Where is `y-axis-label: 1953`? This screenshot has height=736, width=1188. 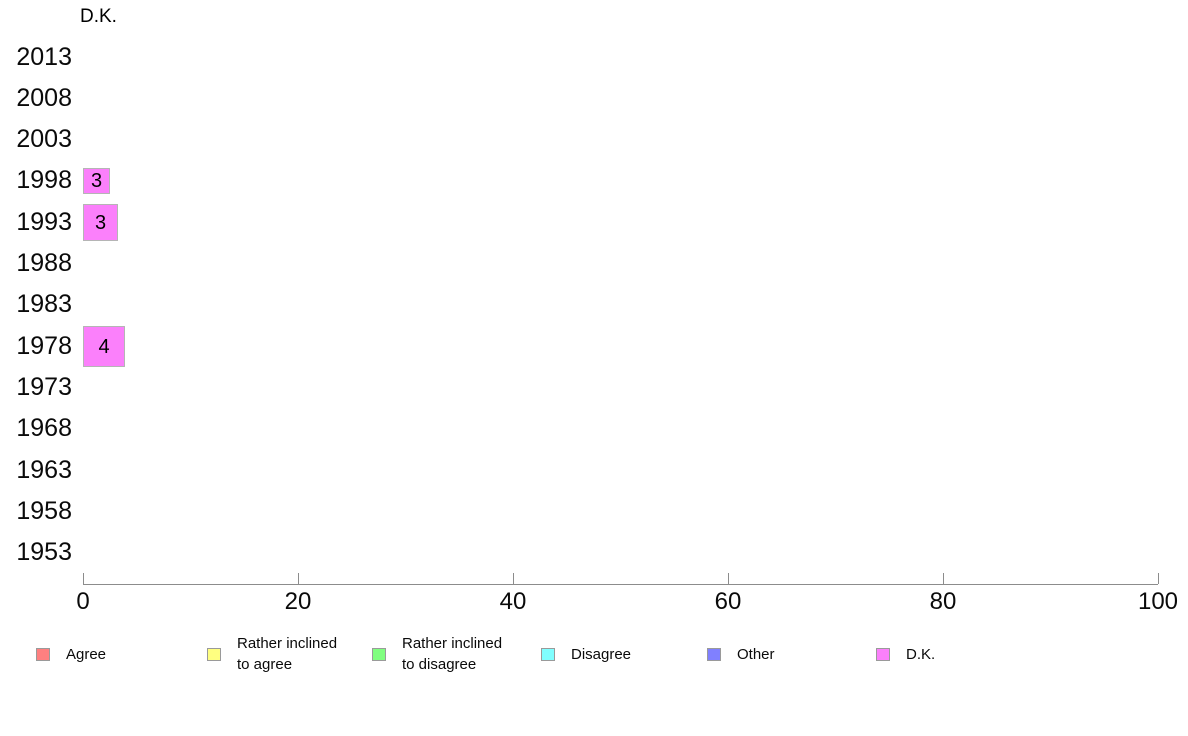
y-axis-label: 1953 is located at coordinates (44, 552).